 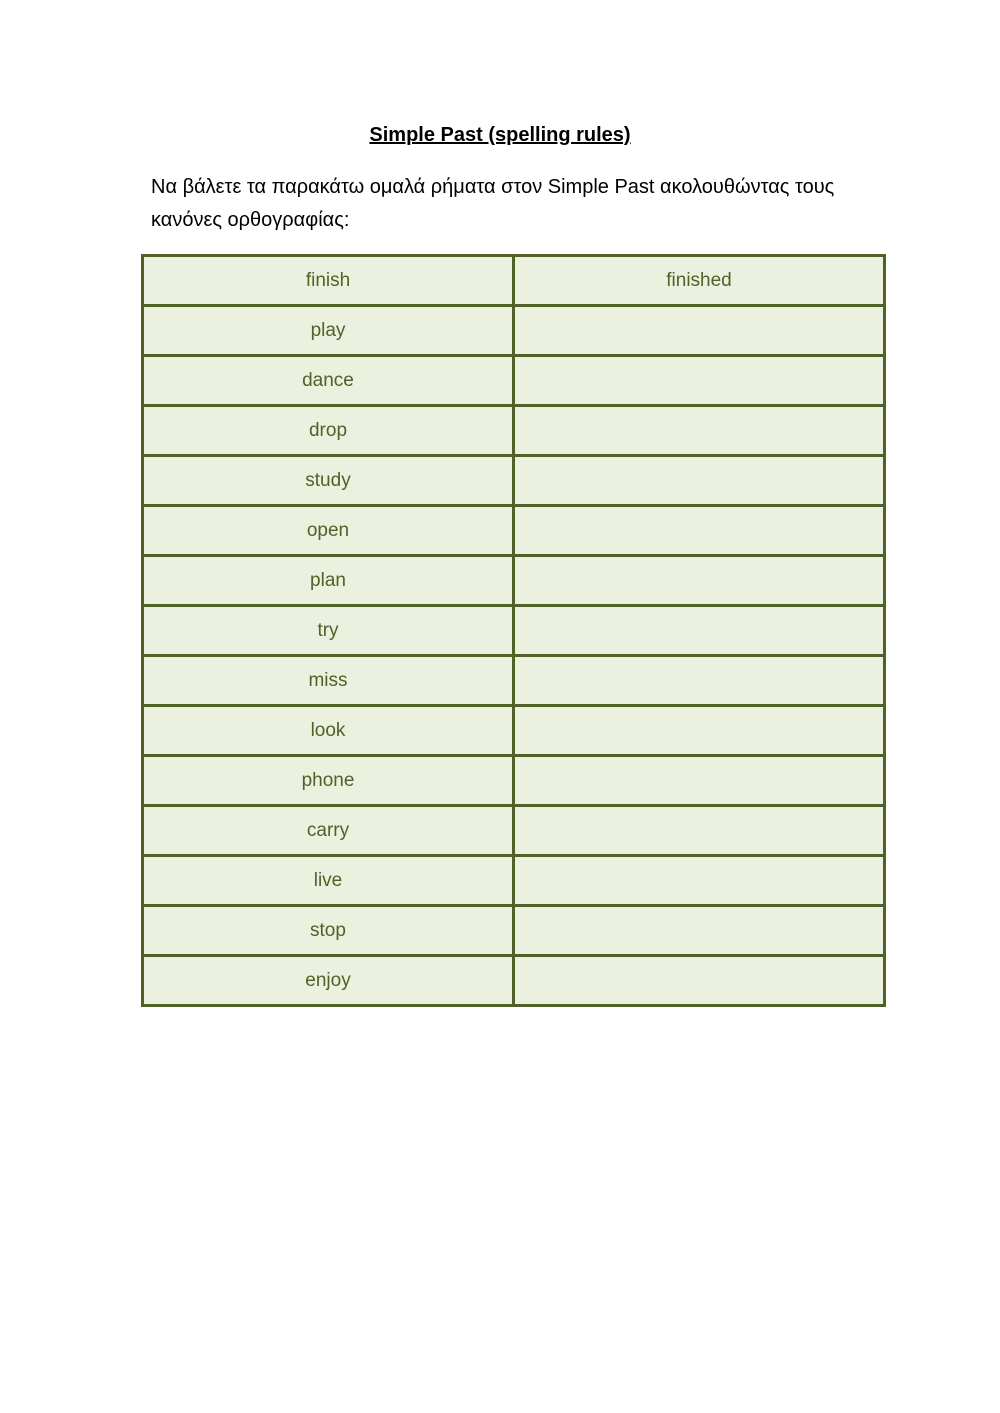 I want to click on verb-cell: try, so click(x=328, y=630).